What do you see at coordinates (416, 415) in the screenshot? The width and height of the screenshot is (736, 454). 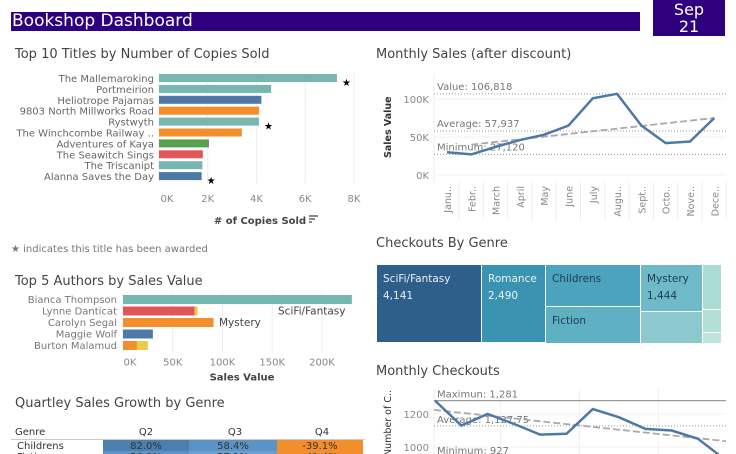 I see `y-tick-label: 1200` at bounding box center [416, 415].